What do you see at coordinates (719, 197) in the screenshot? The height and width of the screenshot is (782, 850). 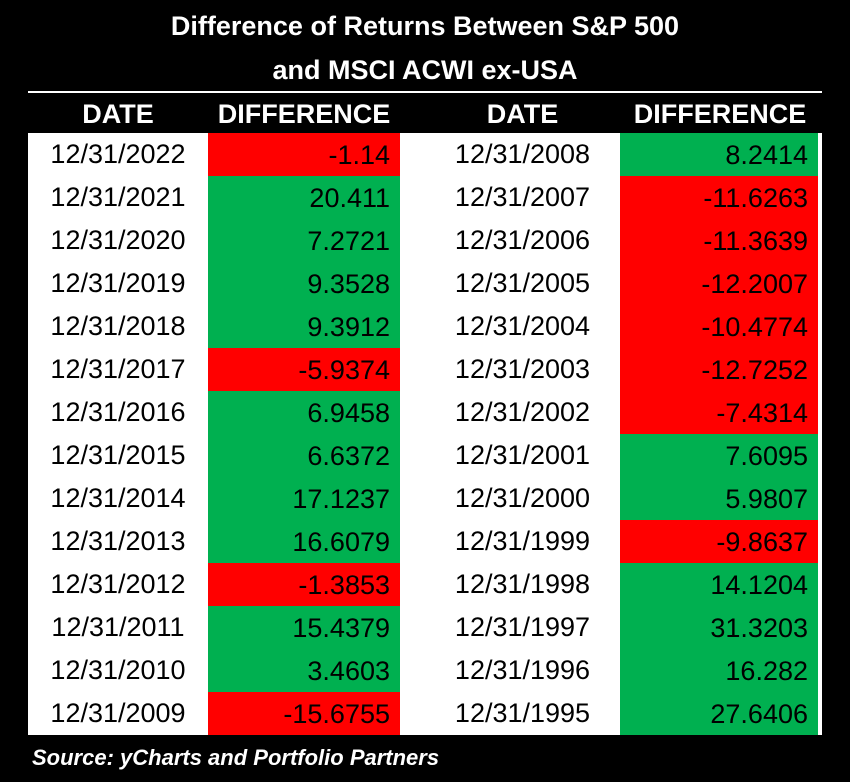 I see `difference-cell: -11.6263` at bounding box center [719, 197].